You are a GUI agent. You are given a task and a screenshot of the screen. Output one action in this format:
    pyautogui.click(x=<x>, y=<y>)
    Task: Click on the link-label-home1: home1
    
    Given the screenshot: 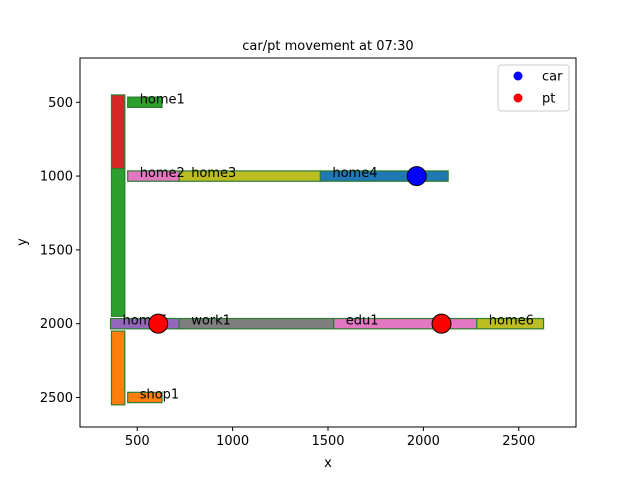 What is the action you would take?
    pyautogui.click(x=162, y=99)
    